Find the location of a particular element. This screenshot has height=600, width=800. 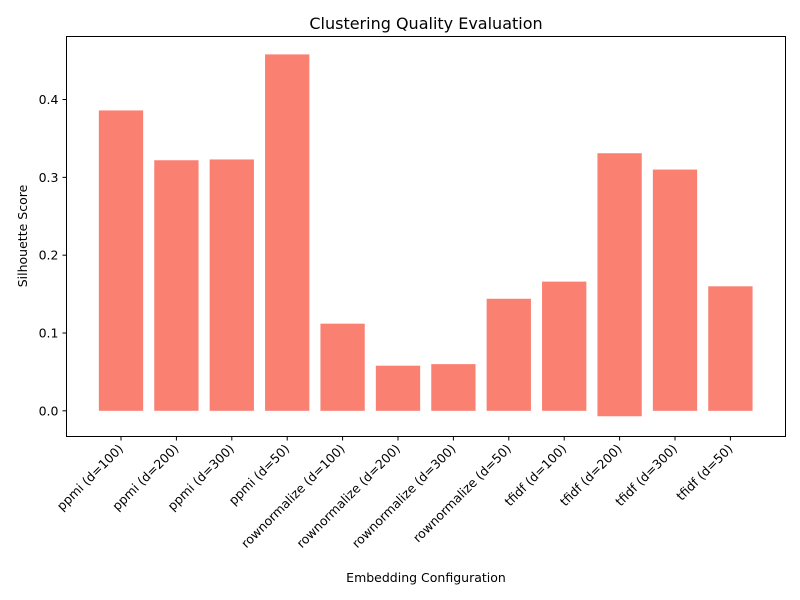

y-axis-label: Silhouette Score is located at coordinates (22, 235).